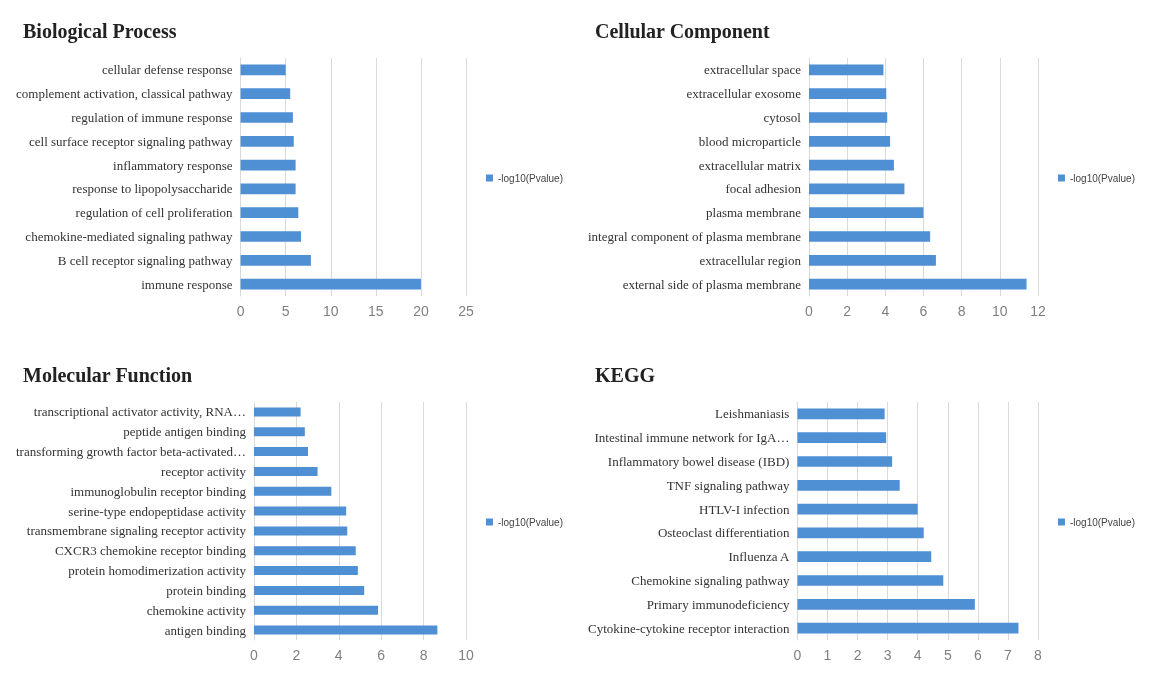  Describe the element at coordinates (682, 31) in the screenshot. I see `chart-title: Cellular Component` at that location.